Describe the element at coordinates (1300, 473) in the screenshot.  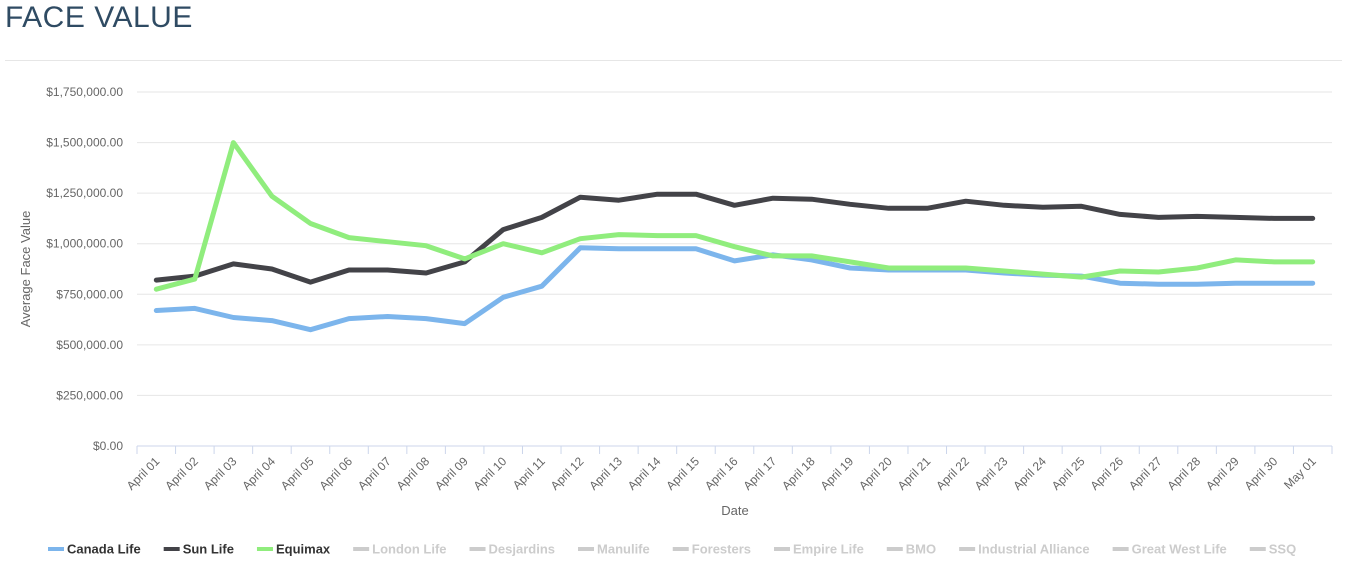
I see `x-tick-label: May 01` at that location.